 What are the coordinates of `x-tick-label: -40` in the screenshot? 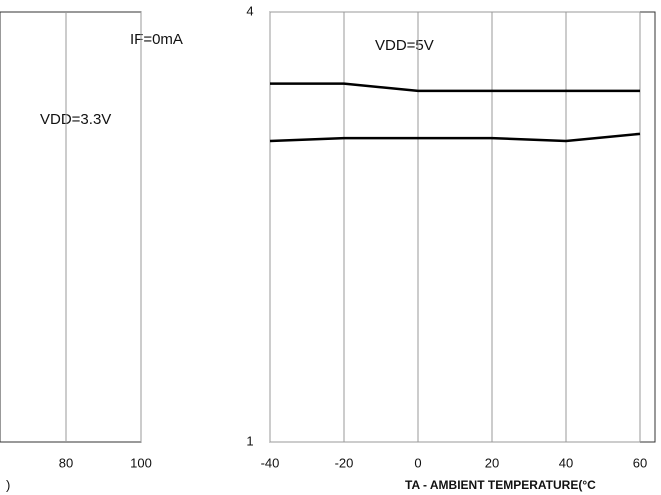 It's located at (270, 462).